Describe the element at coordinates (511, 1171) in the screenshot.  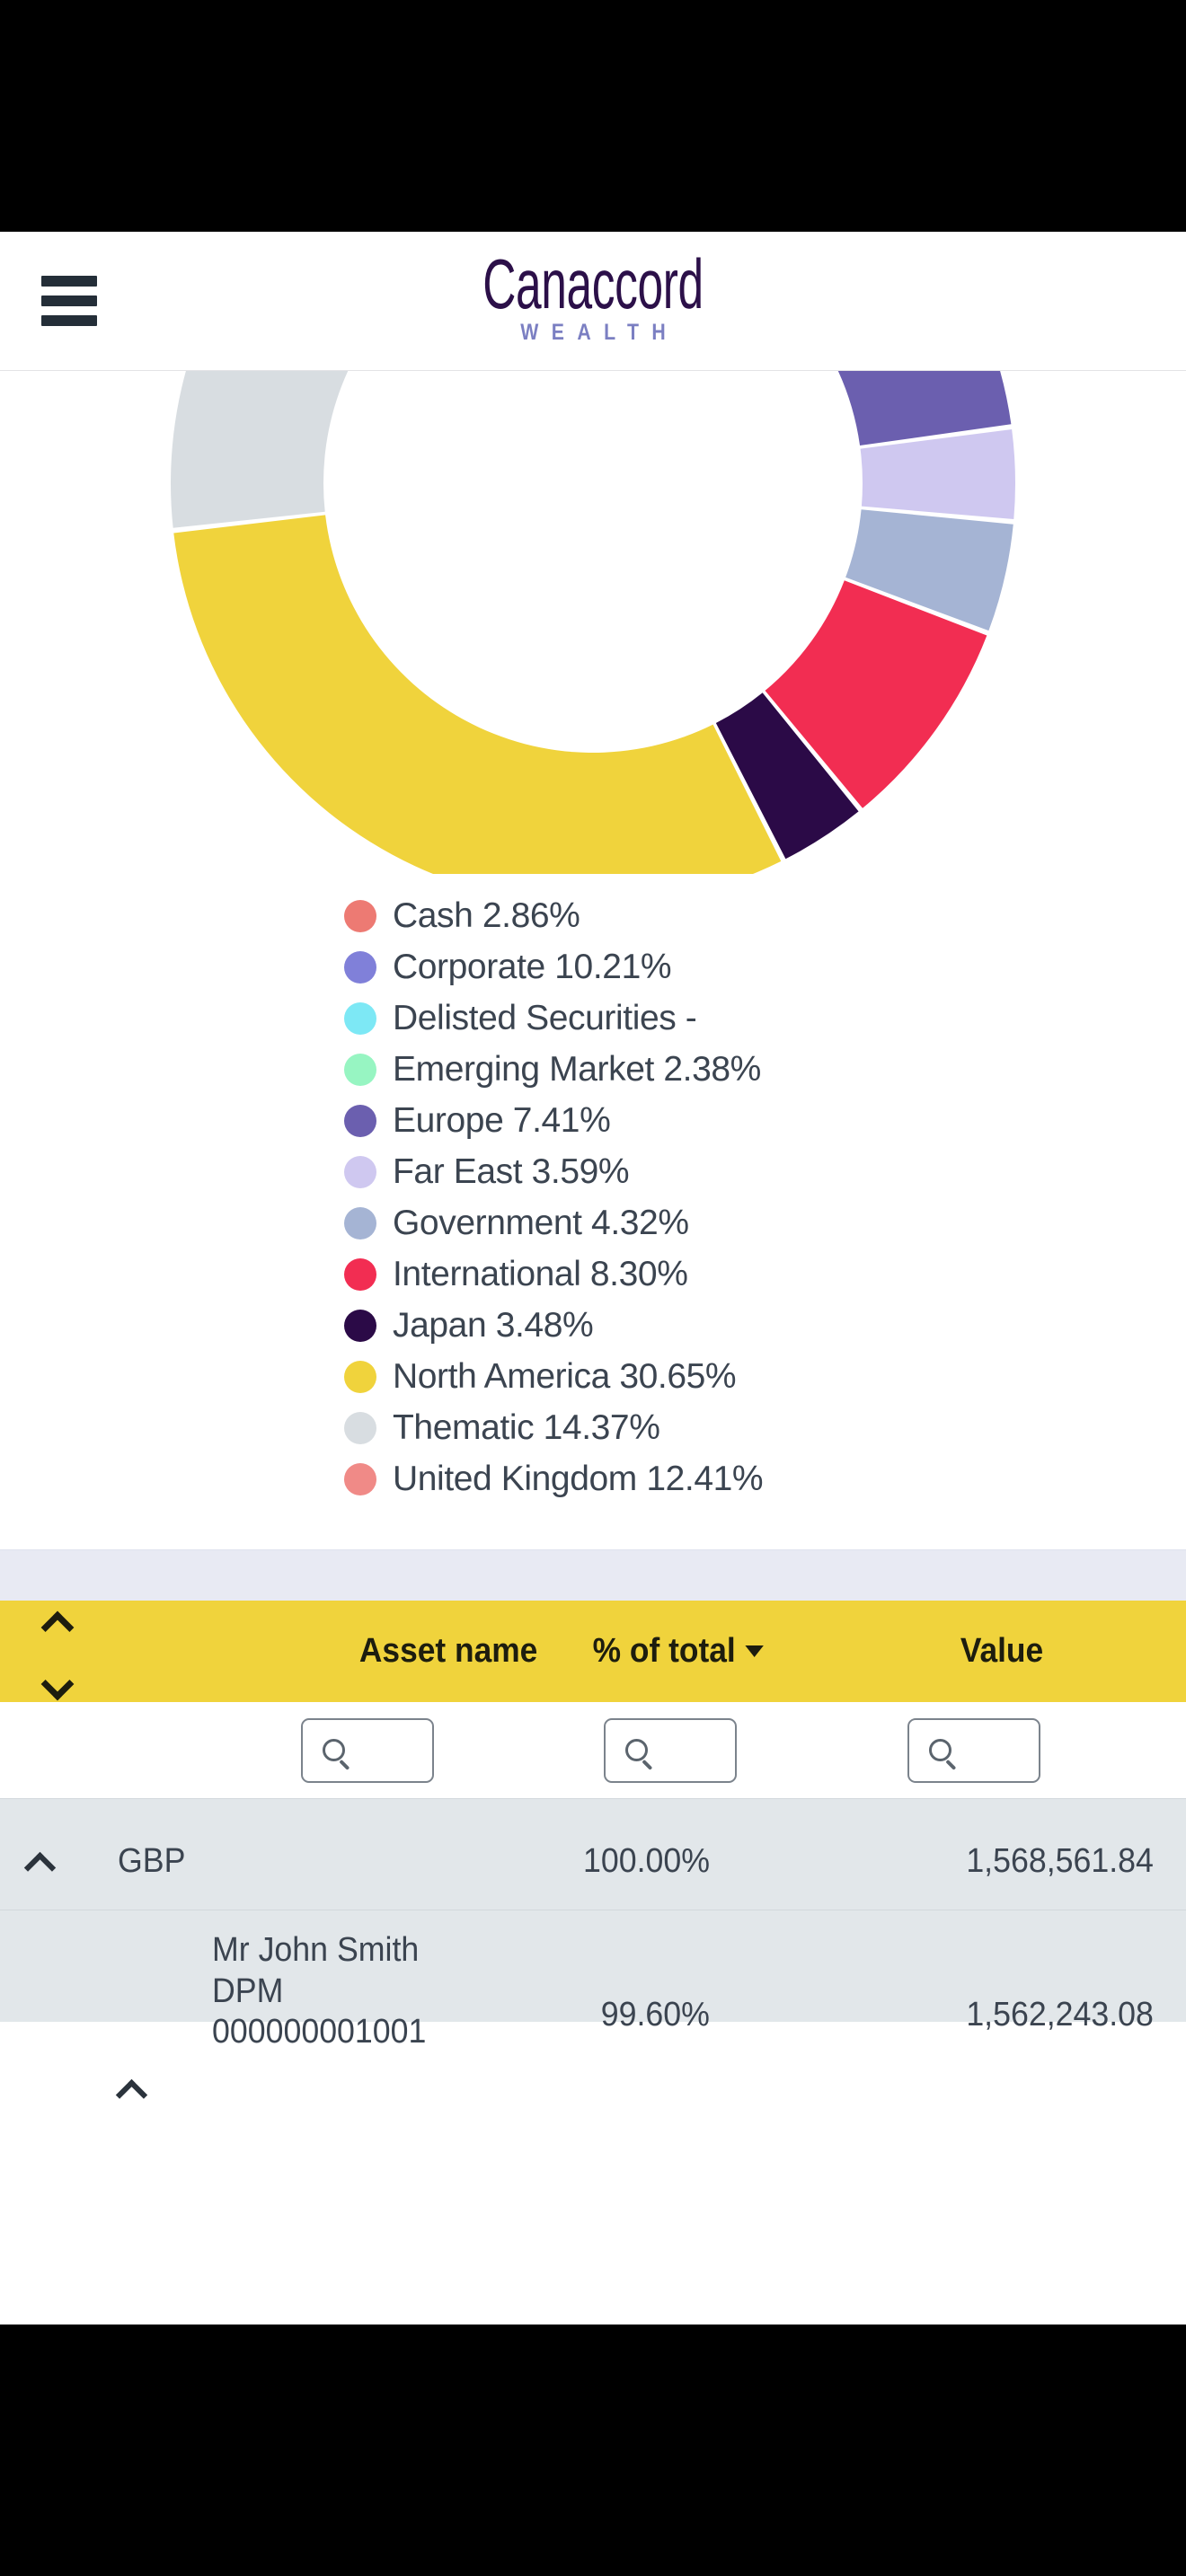
I see `legend-item-label: Far East 3.59%` at that location.